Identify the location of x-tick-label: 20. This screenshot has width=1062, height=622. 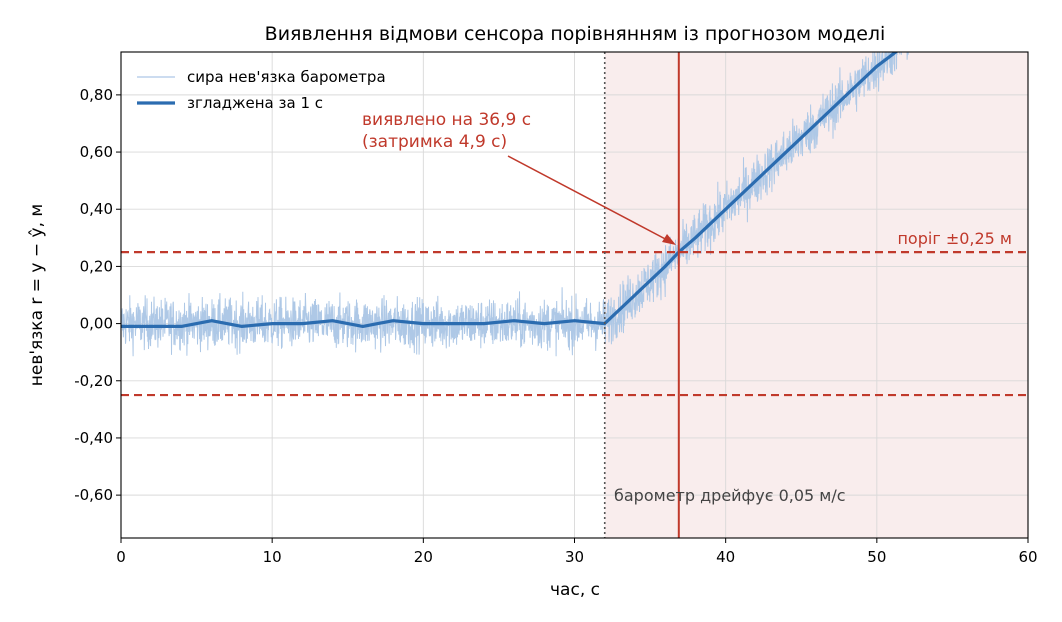
(423, 557).